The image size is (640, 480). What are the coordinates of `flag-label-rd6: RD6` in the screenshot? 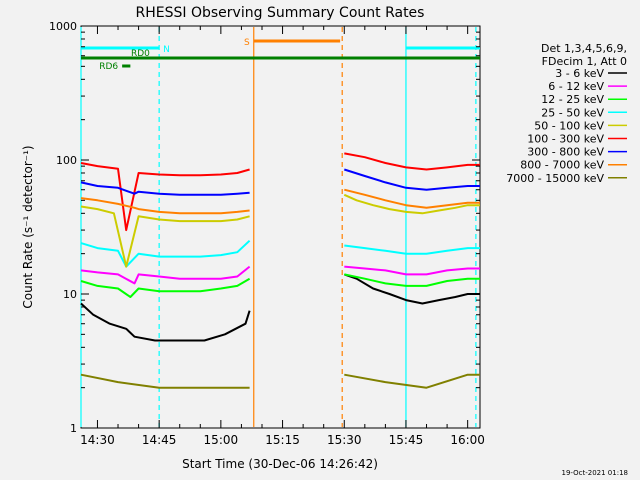 It's located at (108, 67).